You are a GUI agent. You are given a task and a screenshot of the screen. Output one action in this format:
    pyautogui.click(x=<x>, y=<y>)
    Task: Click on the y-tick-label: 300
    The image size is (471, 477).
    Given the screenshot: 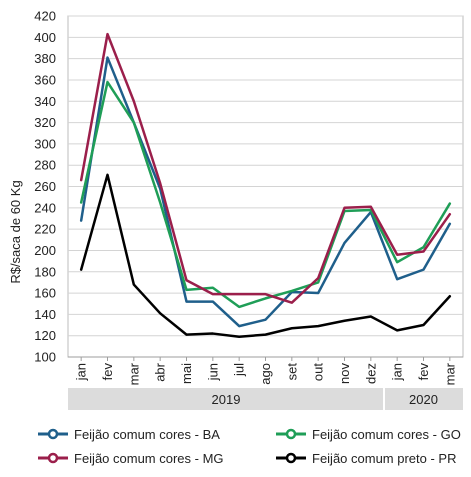 What is the action you would take?
    pyautogui.click(x=45, y=143)
    